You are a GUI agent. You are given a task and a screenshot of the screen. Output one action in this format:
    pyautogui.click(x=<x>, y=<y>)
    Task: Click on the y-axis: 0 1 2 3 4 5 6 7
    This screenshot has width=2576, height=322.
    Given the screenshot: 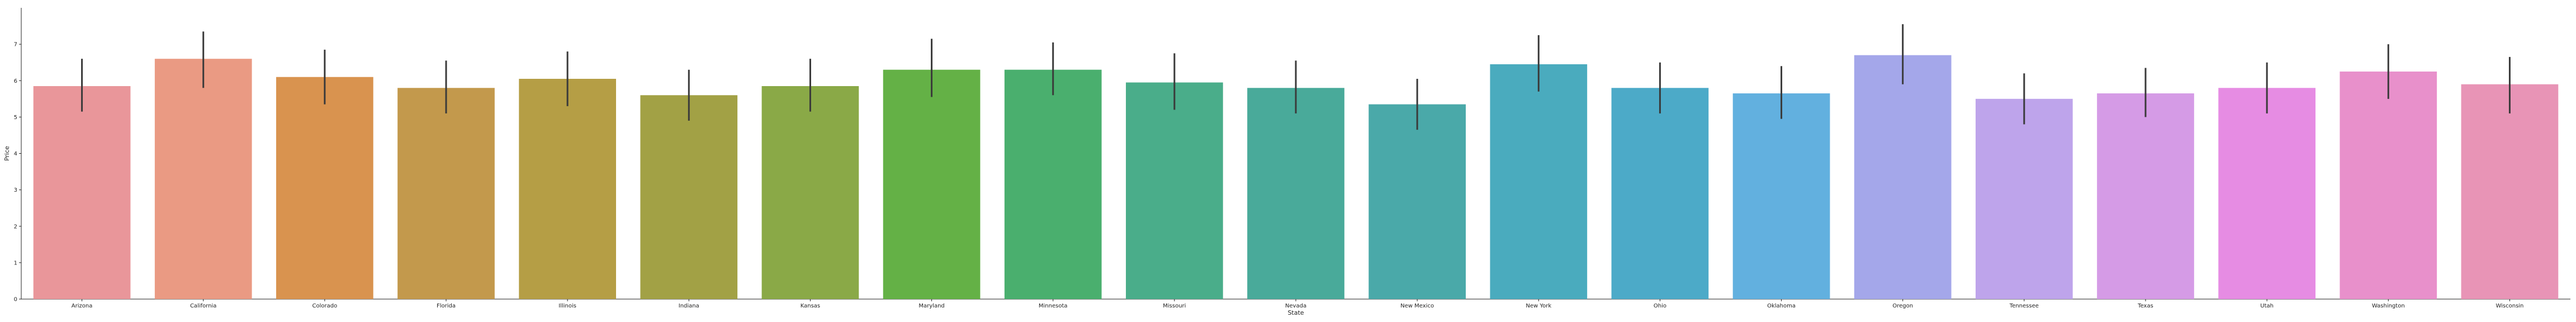 What is the action you would take?
    pyautogui.click(x=18, y=155)
    